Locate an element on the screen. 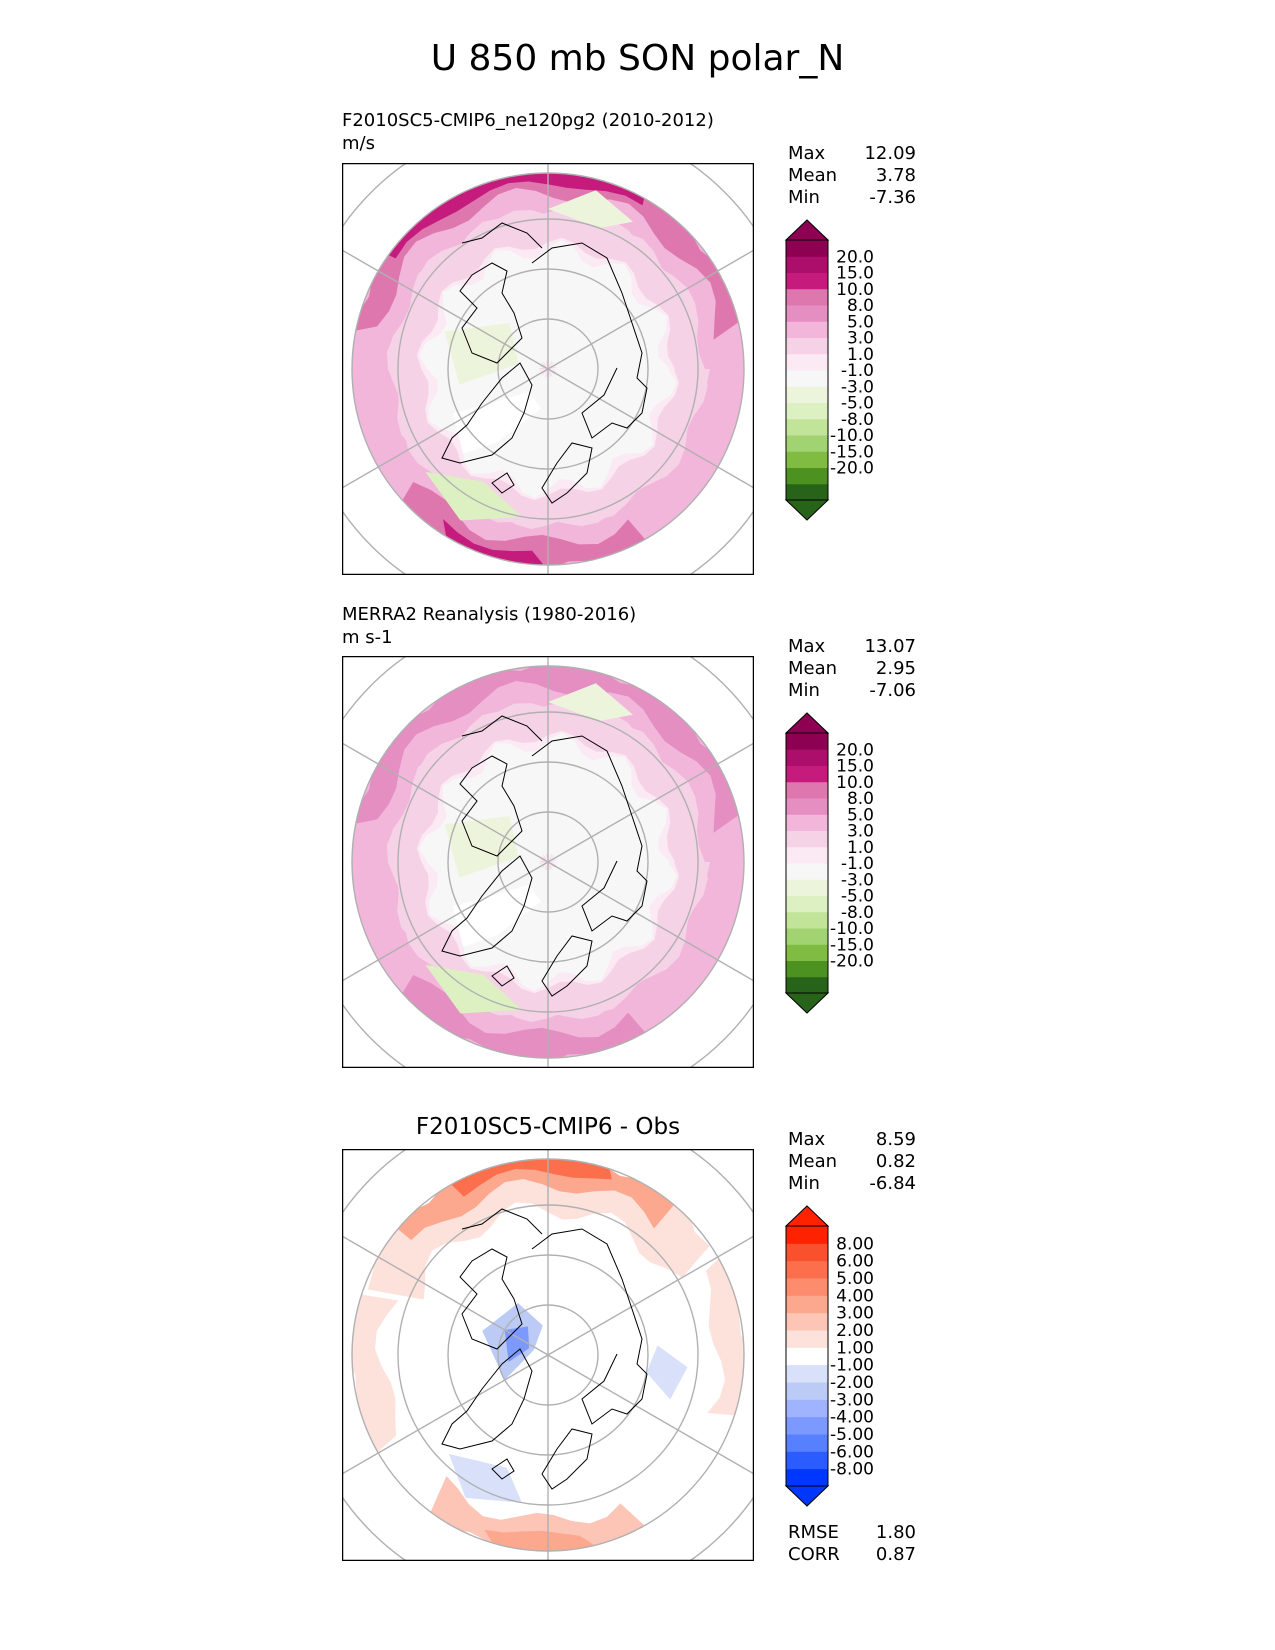 The width and height of the screenshot is (1275, 1650). panel3-map is located at coordinates (548, 1355).